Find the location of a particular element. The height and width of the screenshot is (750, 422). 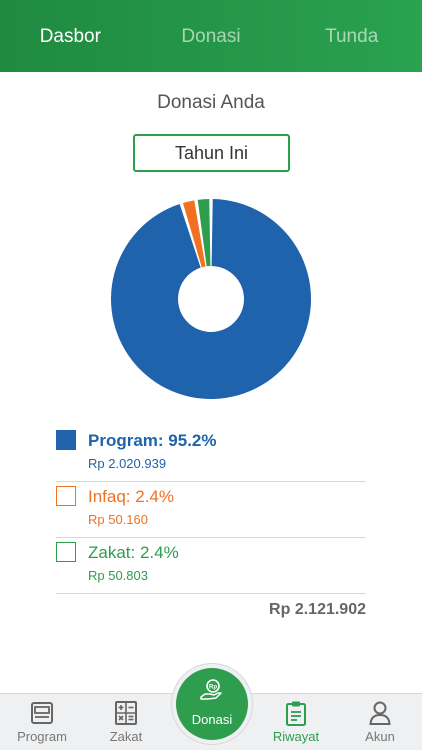

slice-program is located at coordinates (210, 299).